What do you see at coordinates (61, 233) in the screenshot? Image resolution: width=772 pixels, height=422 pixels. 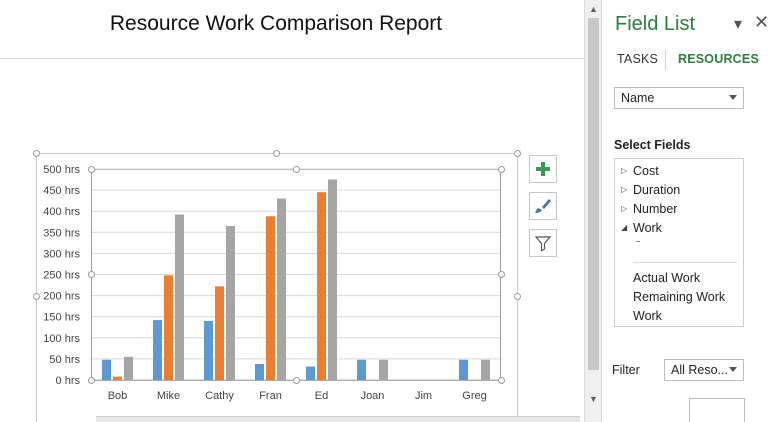 I see `y-tick-label: 350 hrs` at bounding box center [61, 233].